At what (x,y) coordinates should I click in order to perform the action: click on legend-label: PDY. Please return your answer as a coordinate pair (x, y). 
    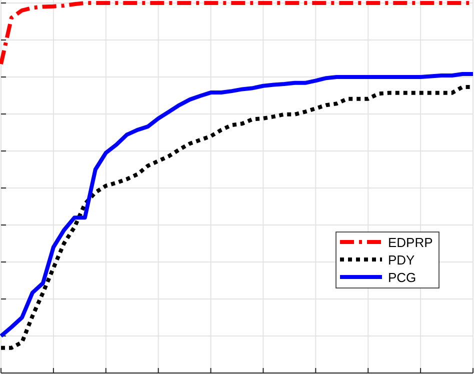
    Looking at the image, I should click on (402, 260).